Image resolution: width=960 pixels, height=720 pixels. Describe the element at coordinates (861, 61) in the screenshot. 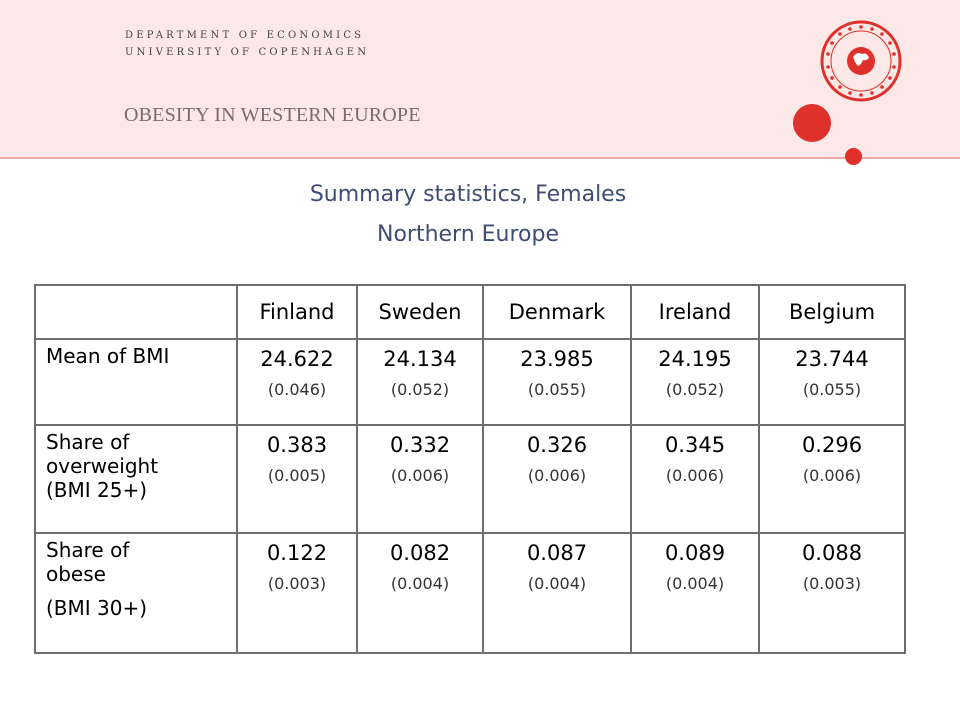

I see `university-seal-logo` at that location.